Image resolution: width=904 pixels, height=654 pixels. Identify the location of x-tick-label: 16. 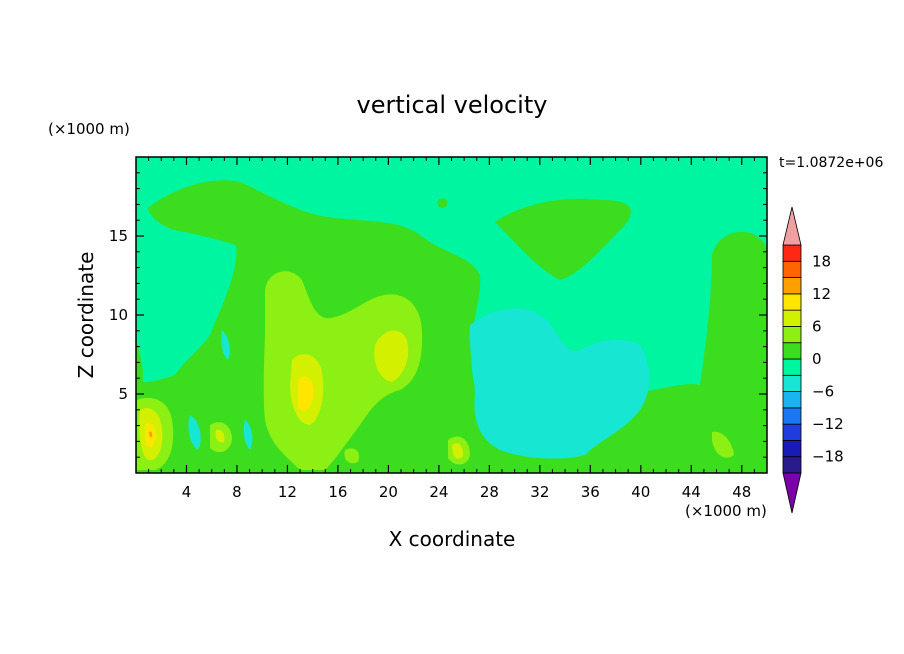
(337, 492).